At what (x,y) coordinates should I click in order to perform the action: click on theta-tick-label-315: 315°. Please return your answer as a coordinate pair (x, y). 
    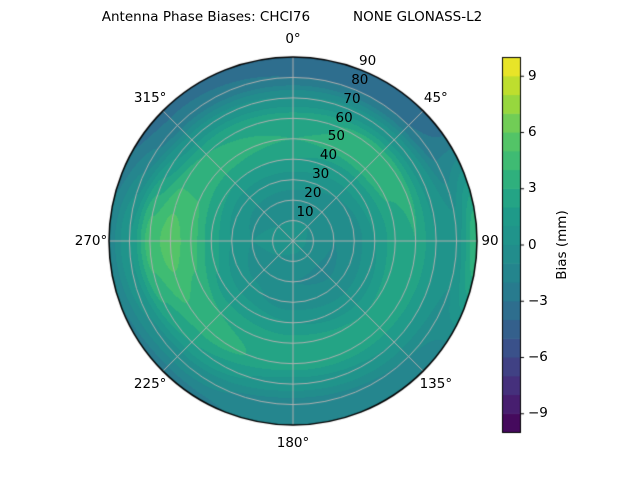
    Looking at the image, I should click on (150, 98).